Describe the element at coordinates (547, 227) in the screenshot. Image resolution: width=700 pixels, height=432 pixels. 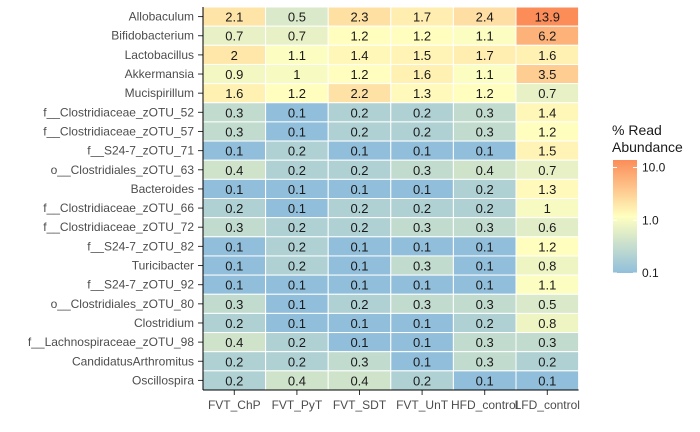
I see `cell-value-label: 0.6` at that location.